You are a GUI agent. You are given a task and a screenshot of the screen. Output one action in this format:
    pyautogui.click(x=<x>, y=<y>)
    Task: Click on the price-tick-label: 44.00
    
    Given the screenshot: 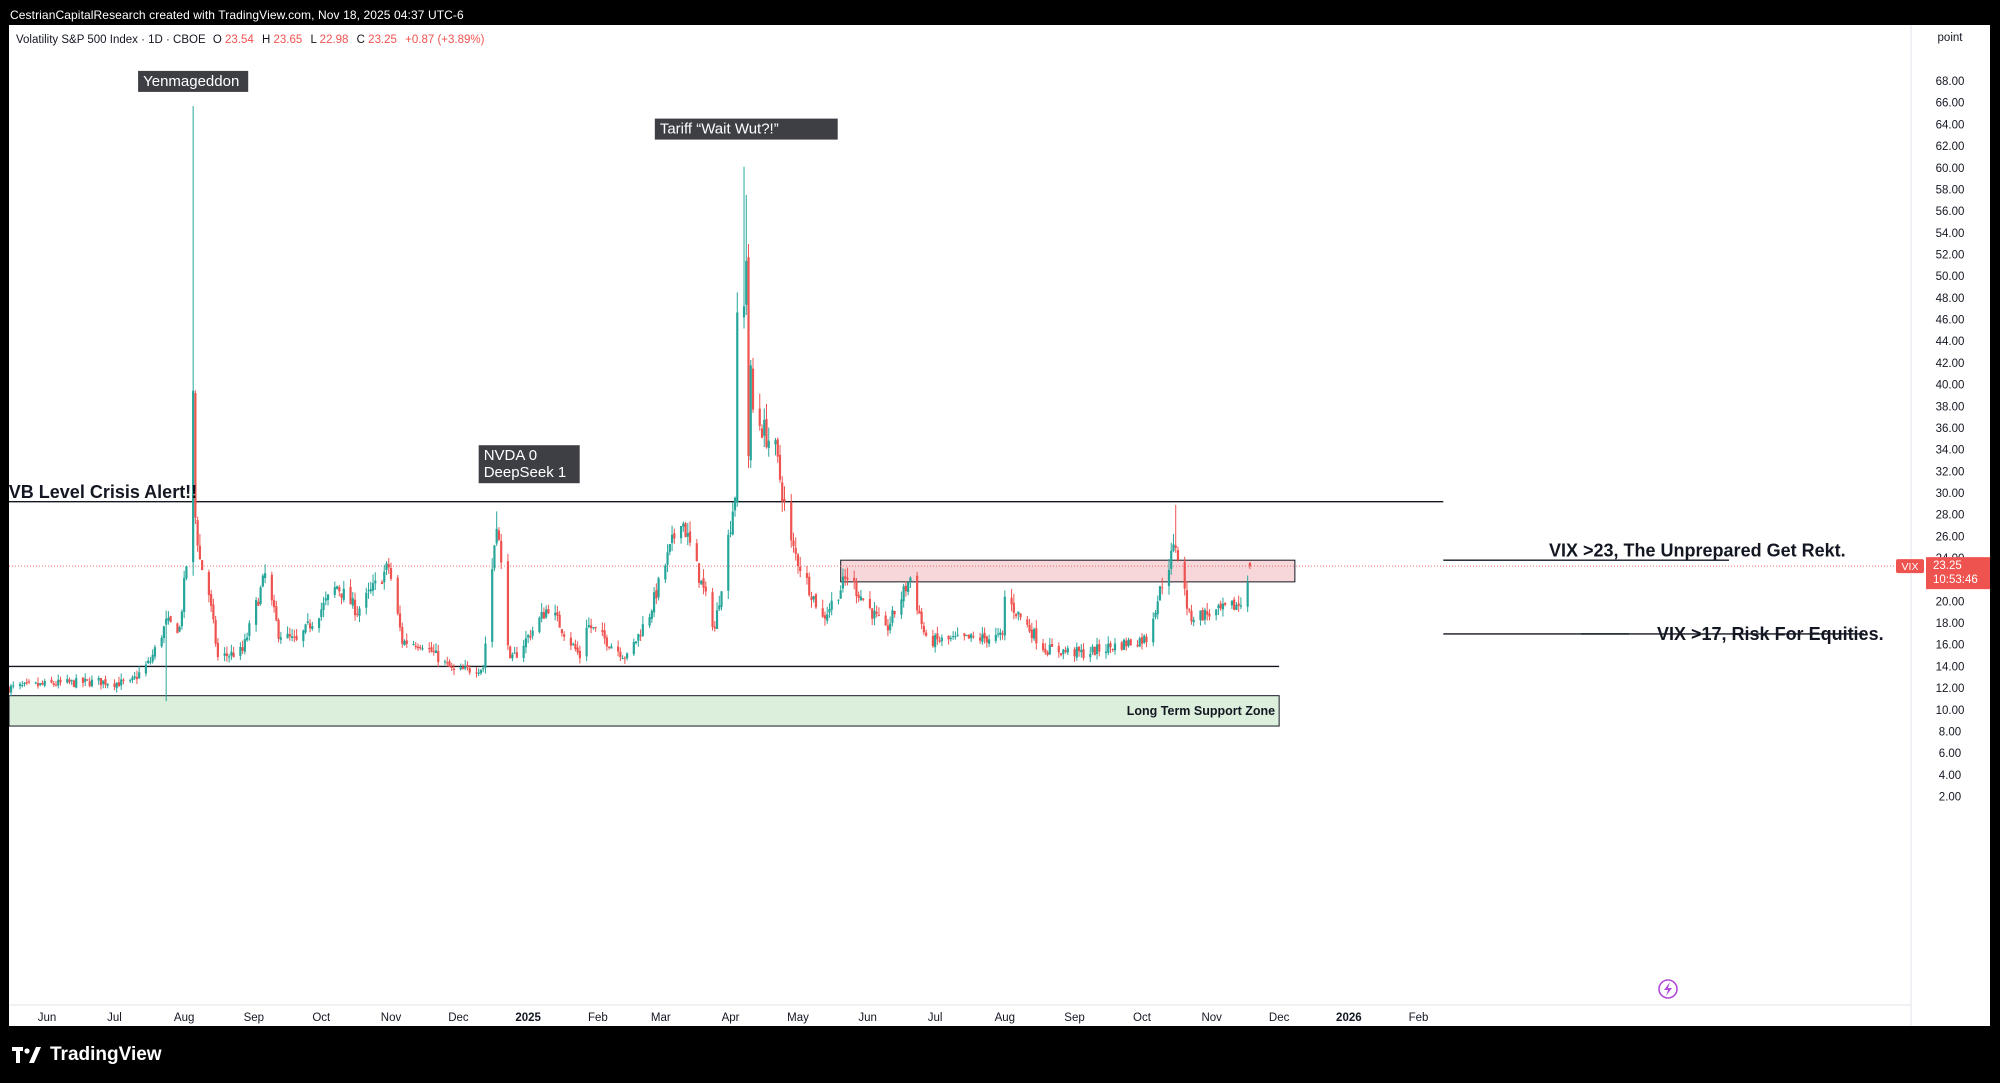 What is the action you would take?
    pyautogui.click(x=1950, y=342)
    